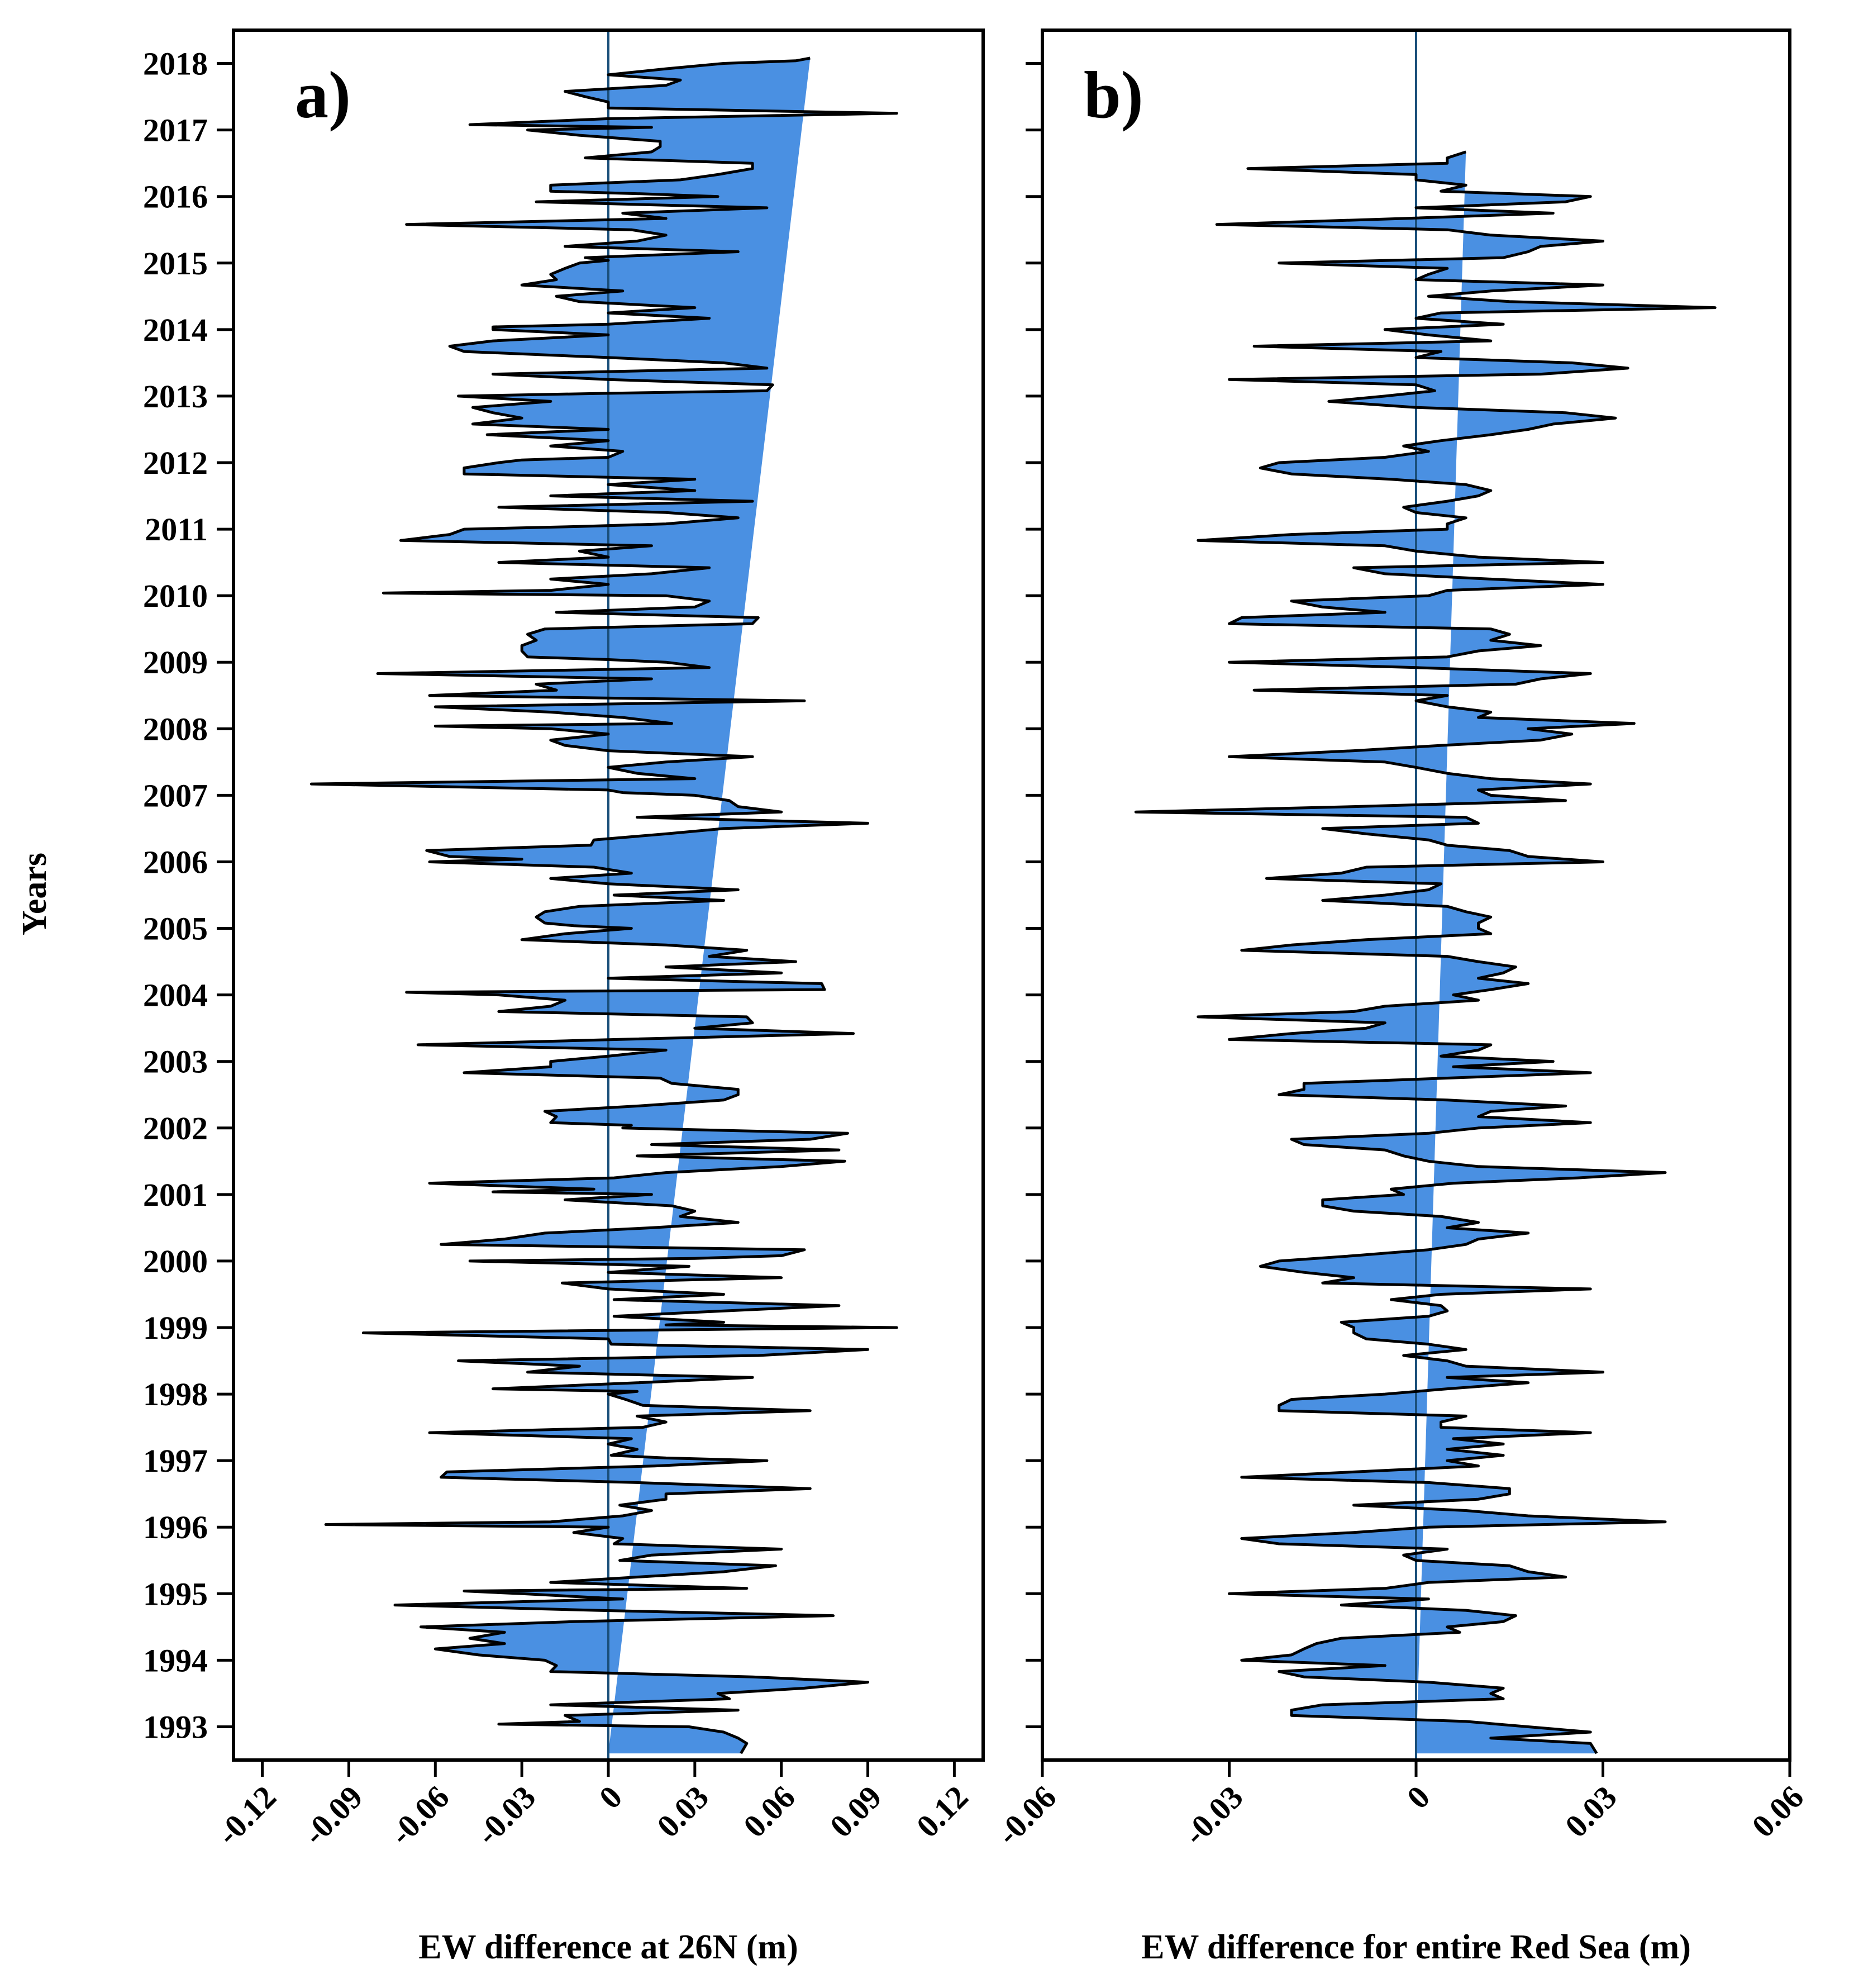  I want to click on y-tick-label: 1997, so click(175, 1461).